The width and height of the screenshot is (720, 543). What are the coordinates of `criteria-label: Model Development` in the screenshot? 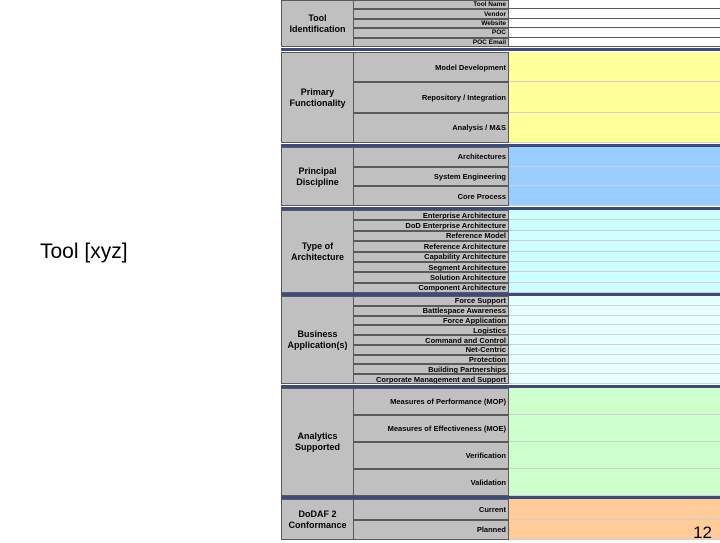 It's located at (431, 67).